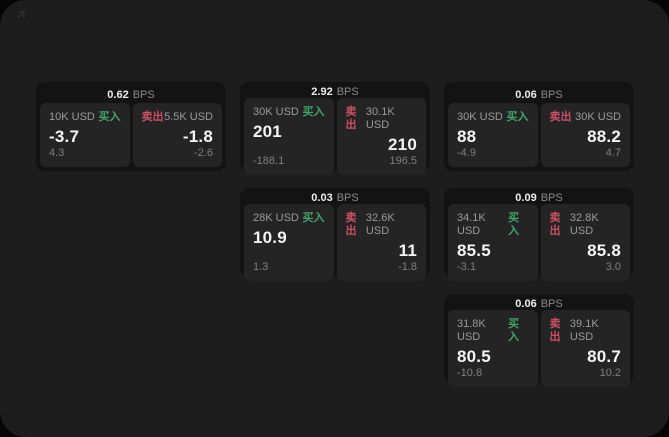 The width and height of the screenshot is (669, 437). What do you see at coordinates (335, 198) in the screenshot?
I see `card-header: 0.03 BPS` at bounding box center [335, 198].